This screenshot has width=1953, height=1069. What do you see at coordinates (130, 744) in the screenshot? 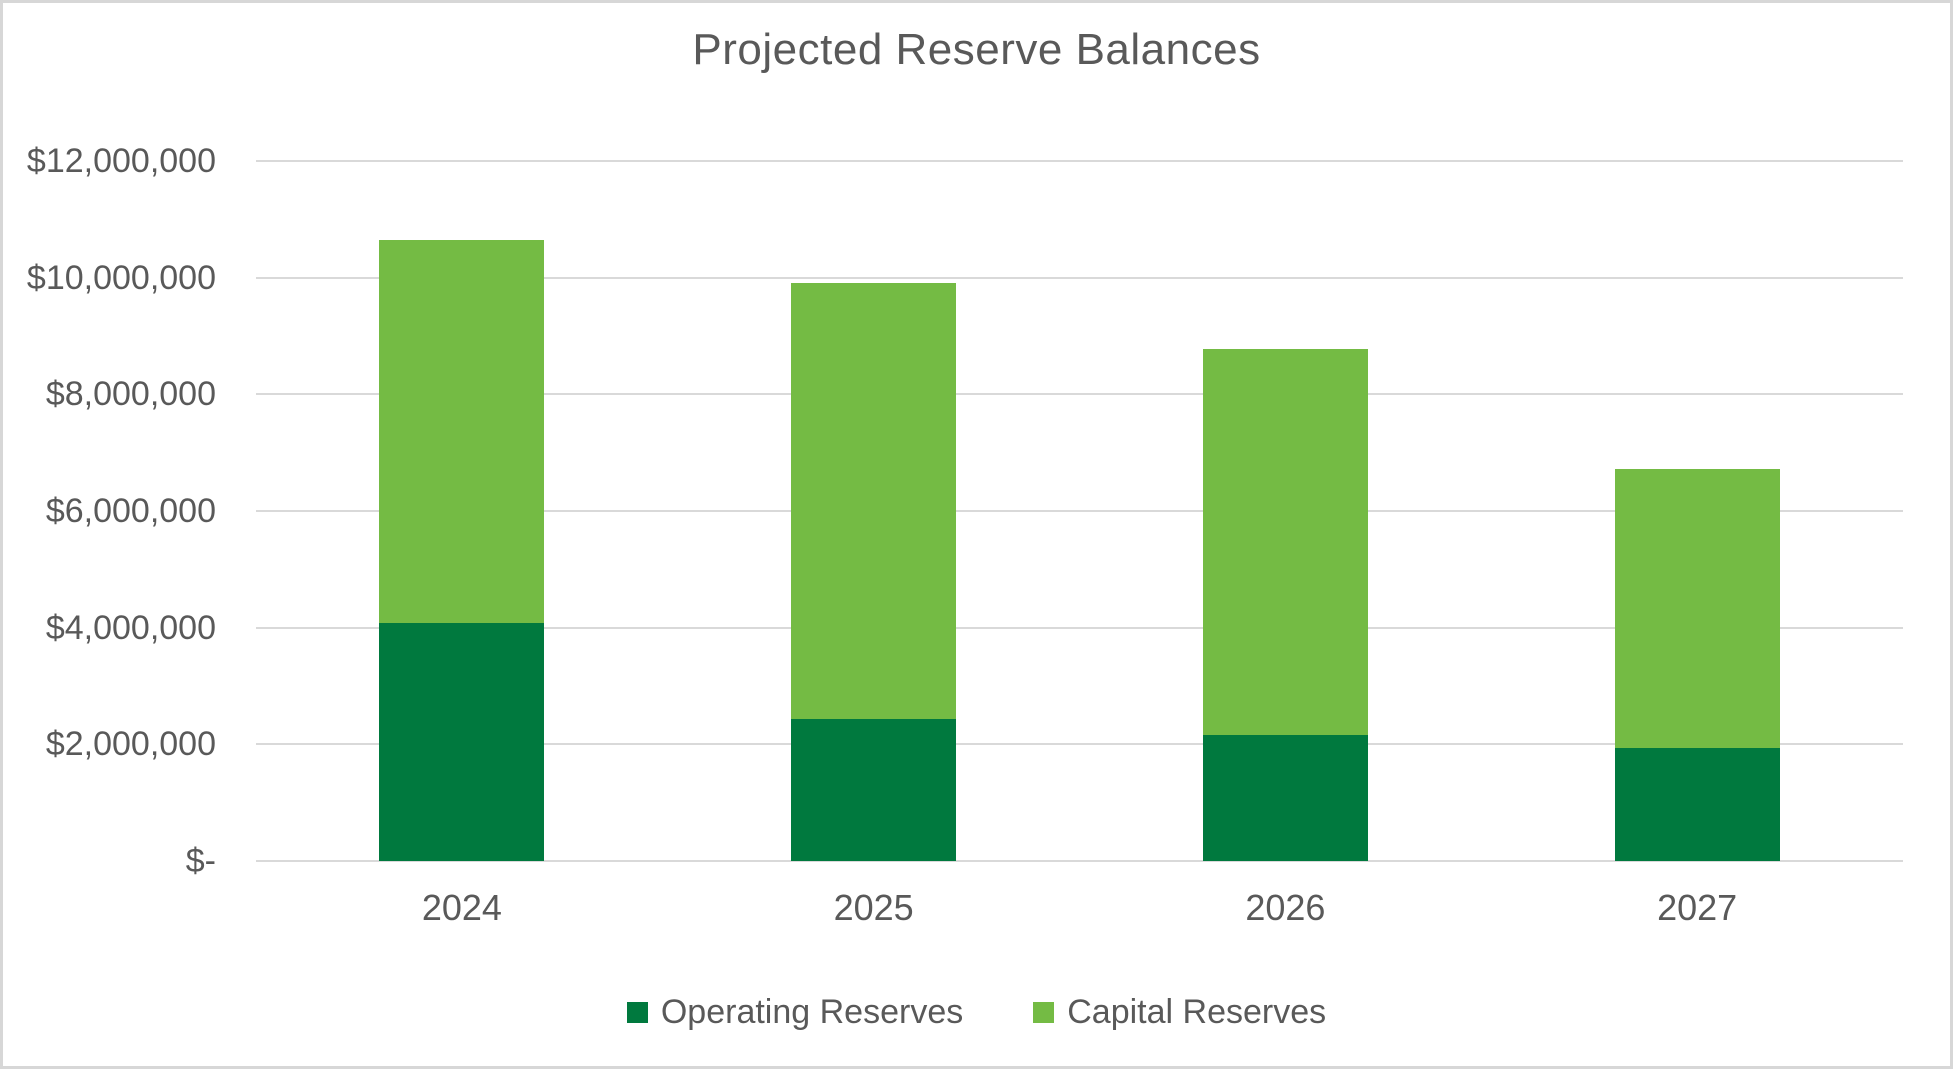
I see `y-tick-label: $2,000,000` at bounding box center [130, 744].